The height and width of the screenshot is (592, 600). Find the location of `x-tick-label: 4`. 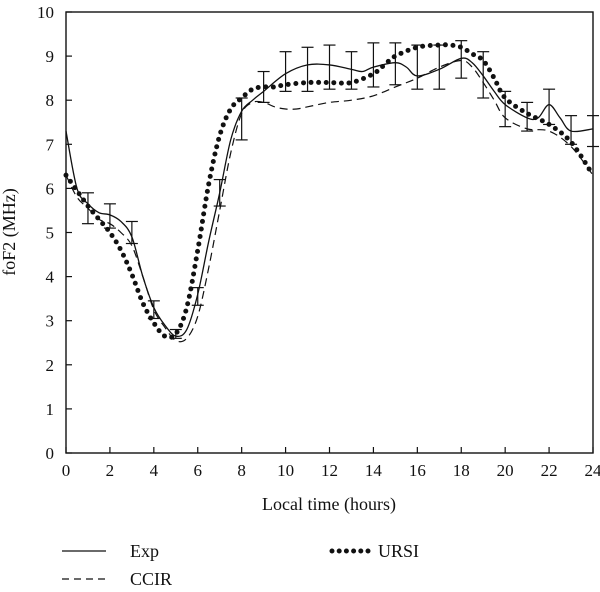

x-tick-label: 4 is located at coordinates (154, 470).